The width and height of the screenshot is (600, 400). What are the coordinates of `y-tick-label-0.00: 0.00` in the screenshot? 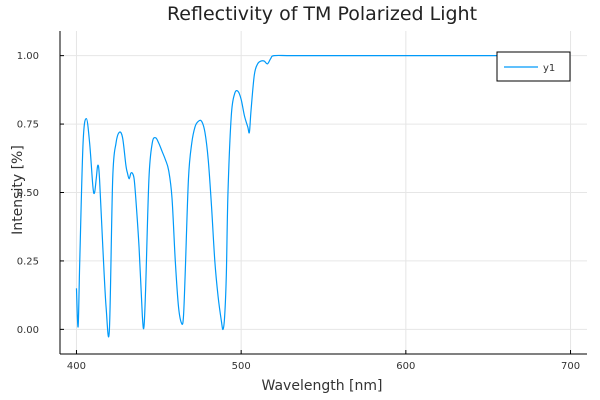 It's located at (28, 330).